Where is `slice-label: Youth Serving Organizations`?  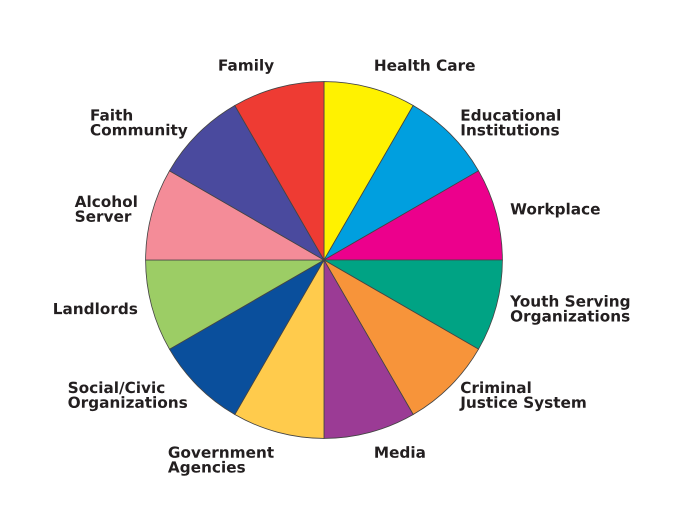
slice-label: Youth Serving Organizations is located at coordinates (570, 309).